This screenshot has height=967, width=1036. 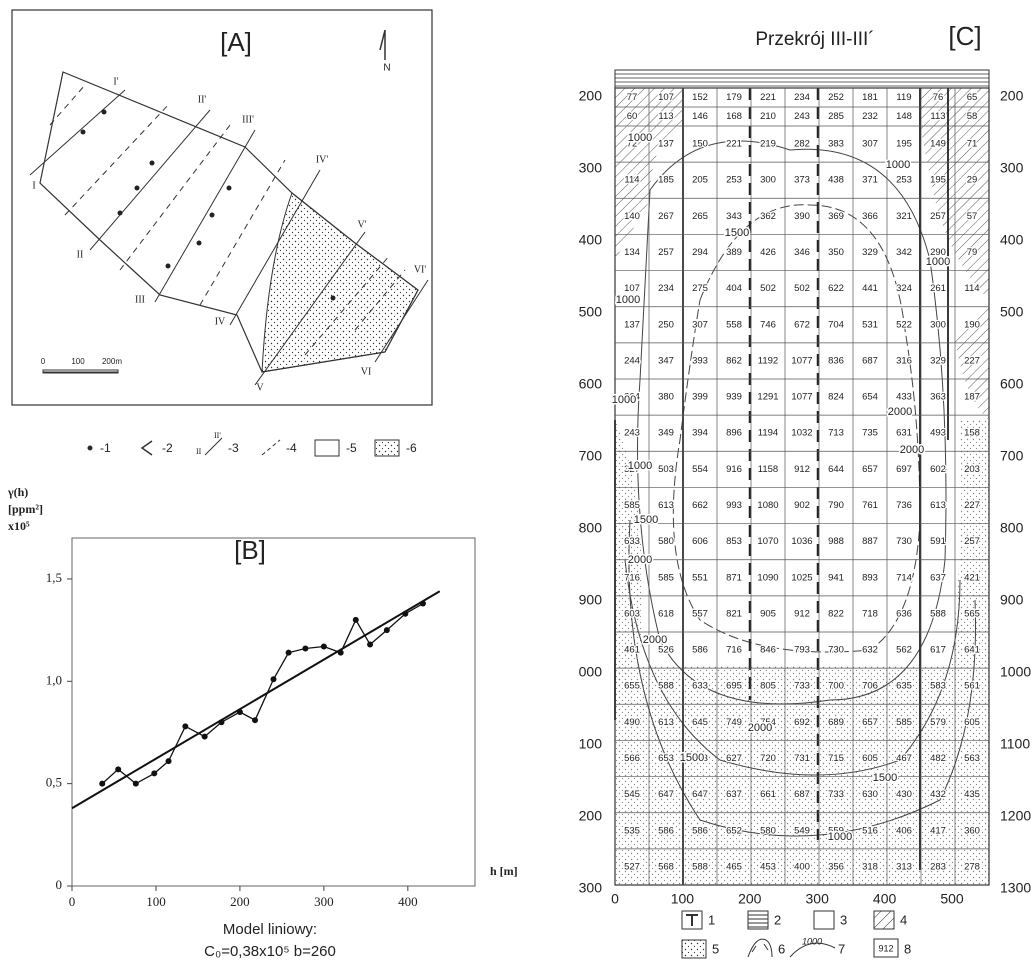 What do you see at coordinates (870, 216) in the screenshot?
I see `cell-value: 366` at bounding box center [870, 216].